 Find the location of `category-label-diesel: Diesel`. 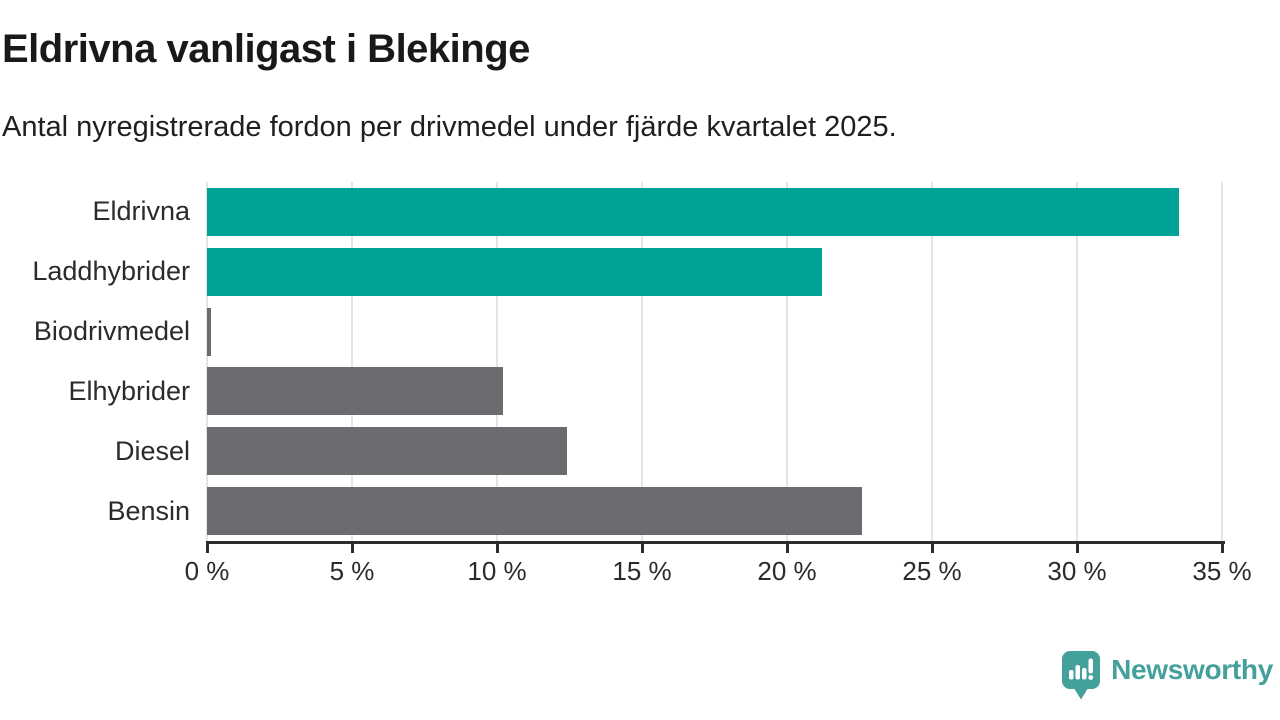

category-label-diesel: Diesel is located at coordinates (152, 450).